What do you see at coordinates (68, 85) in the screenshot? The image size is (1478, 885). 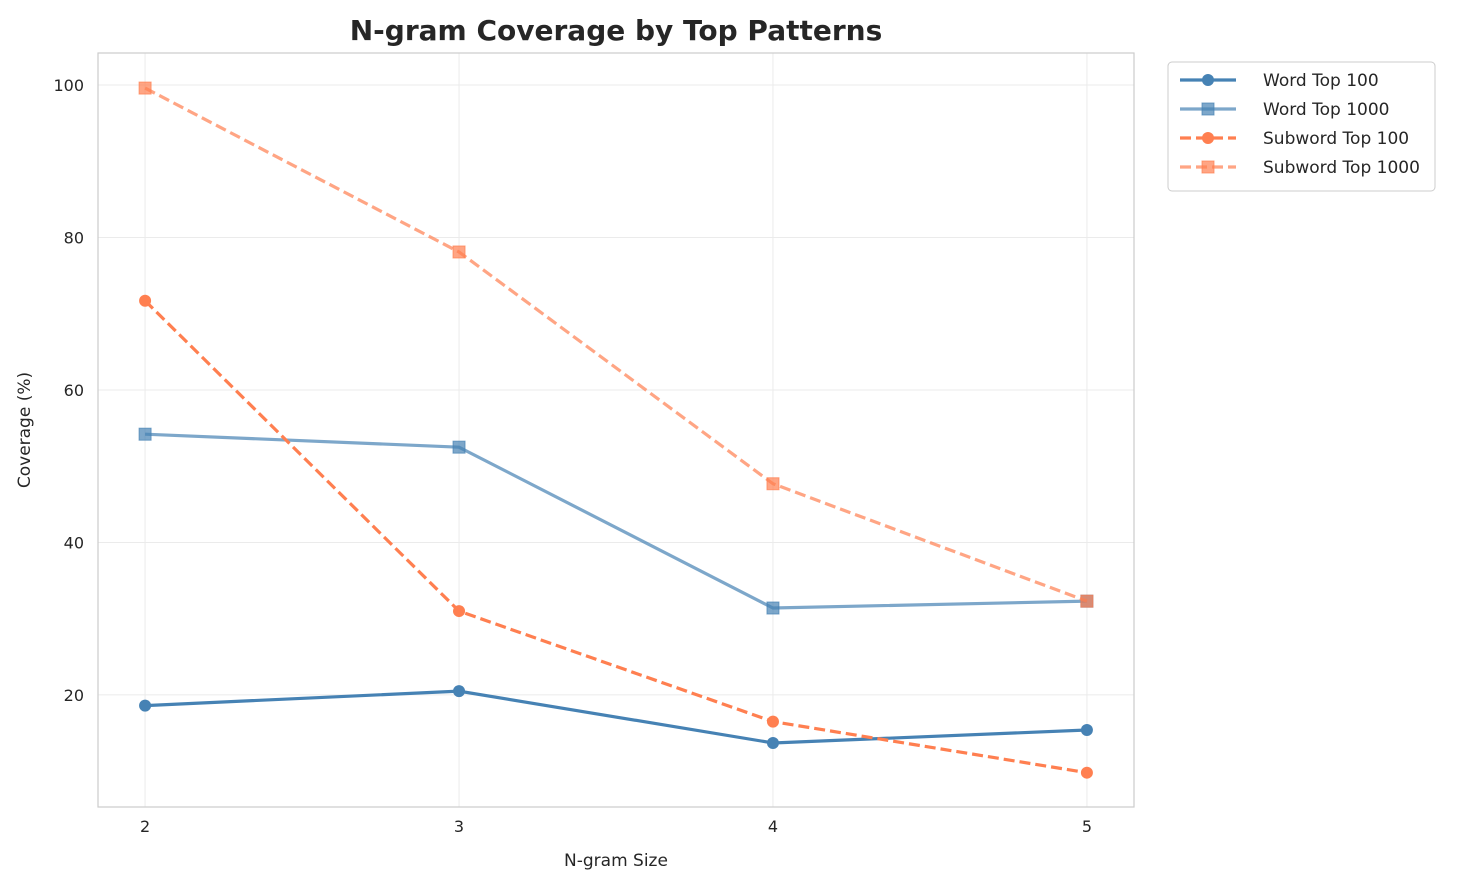 I see `y-tick-label: 100` at bounding box center [68, 85].